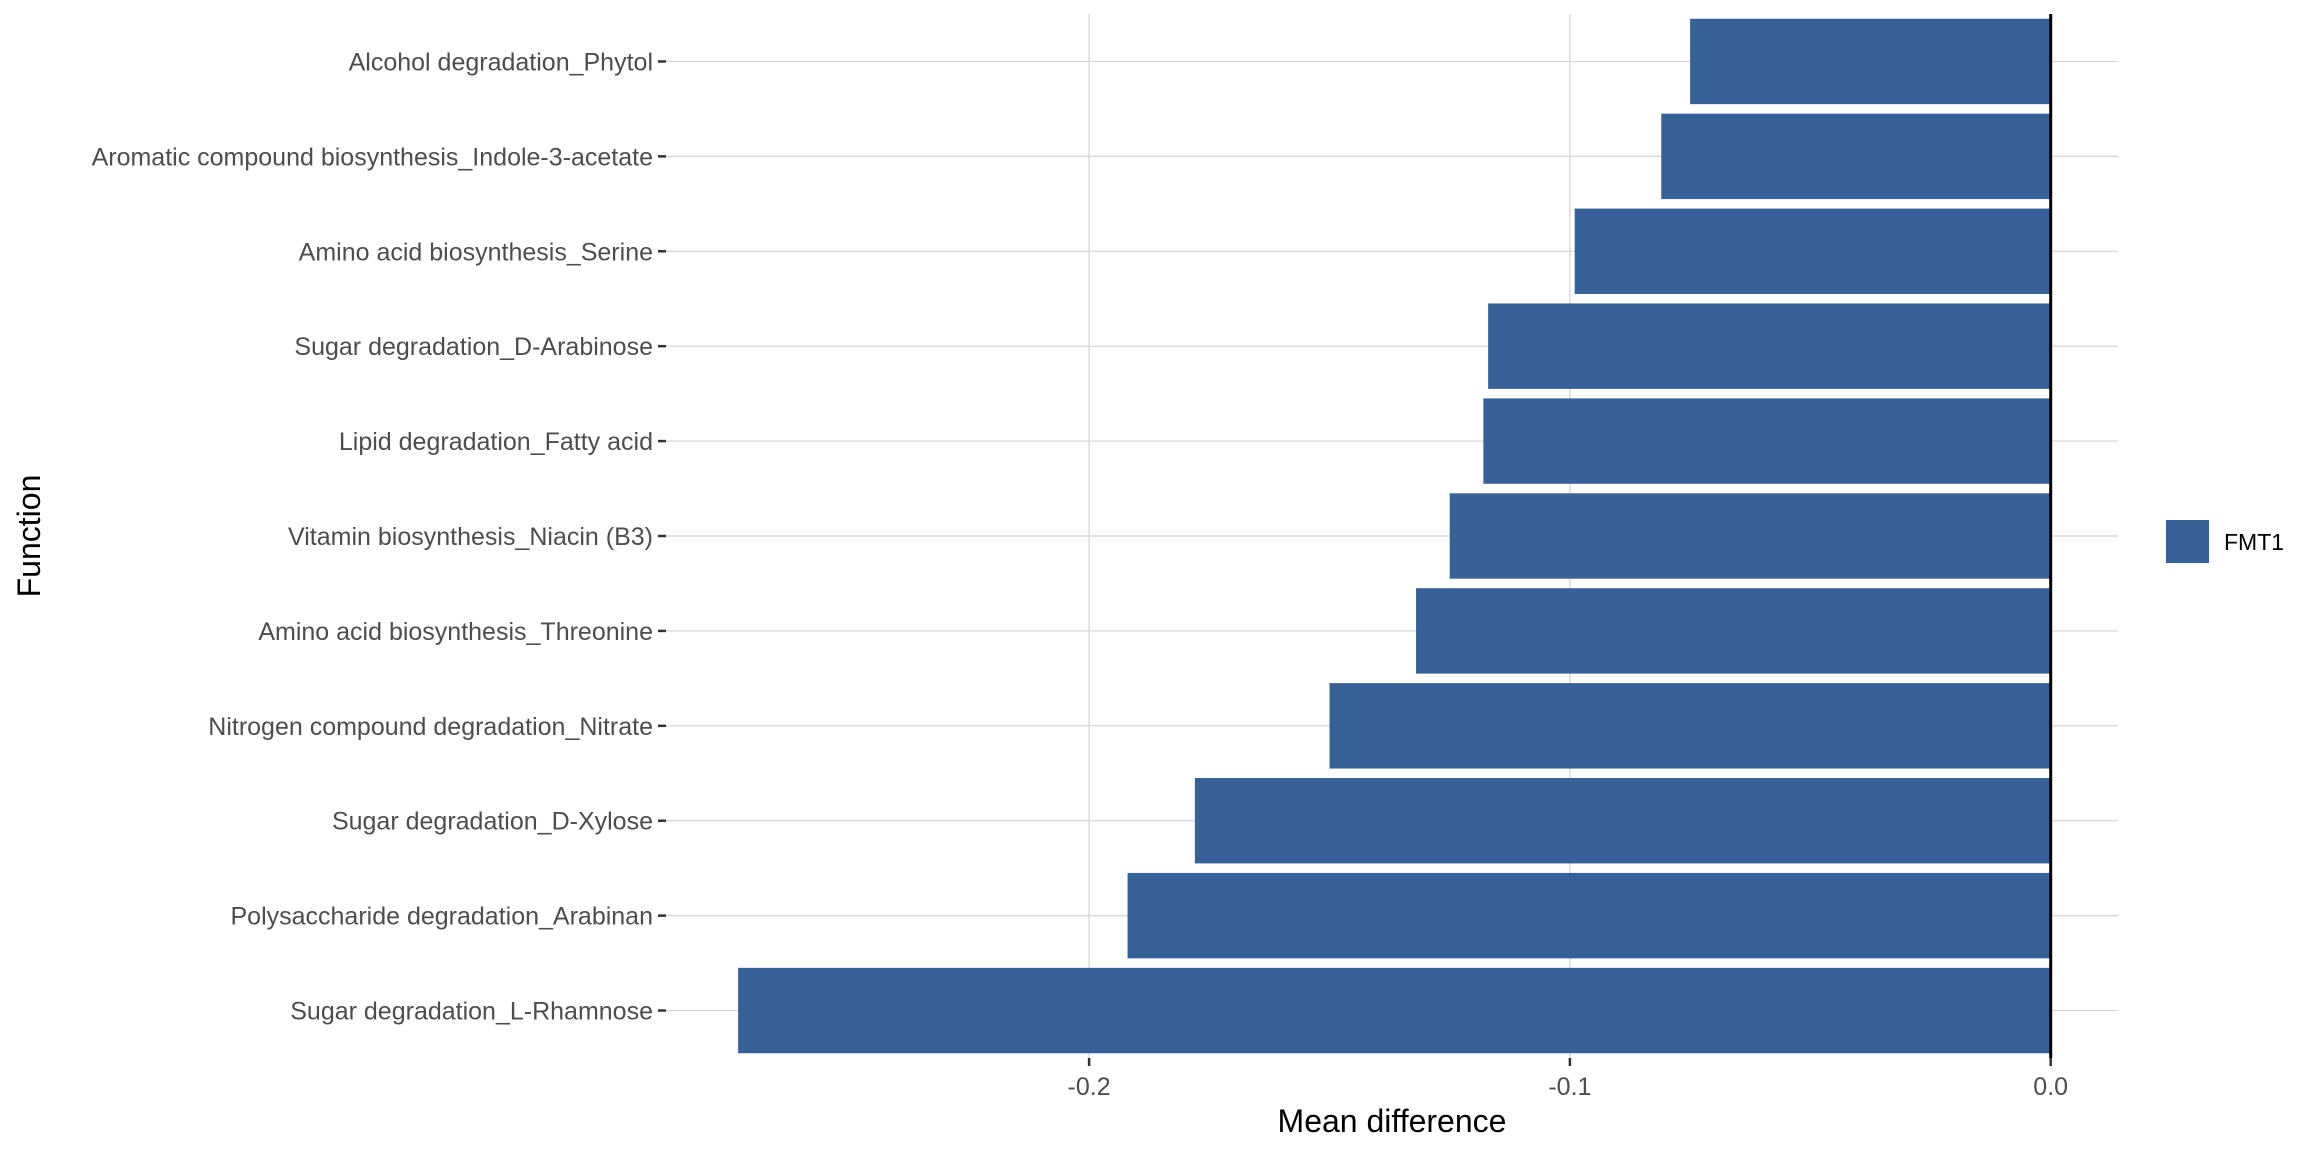  Describe the element at coordinates (496, 442) in the screenshot. I see `y-tick-label-4: Lipid degradation_Fatty acid` at that location.